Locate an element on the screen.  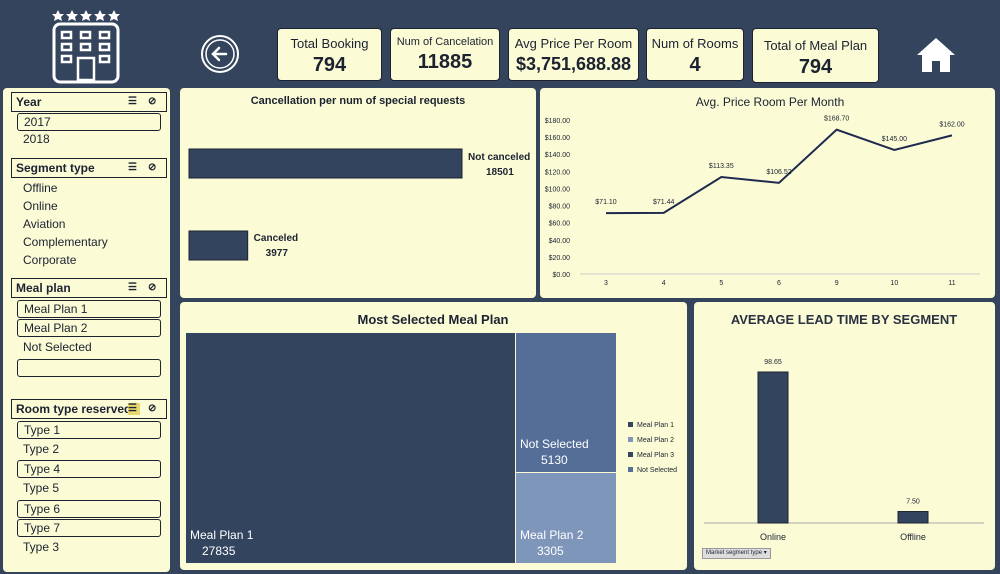
market-segment-filter-button: Market segment type ▾ is located at coordinates (736, 553).